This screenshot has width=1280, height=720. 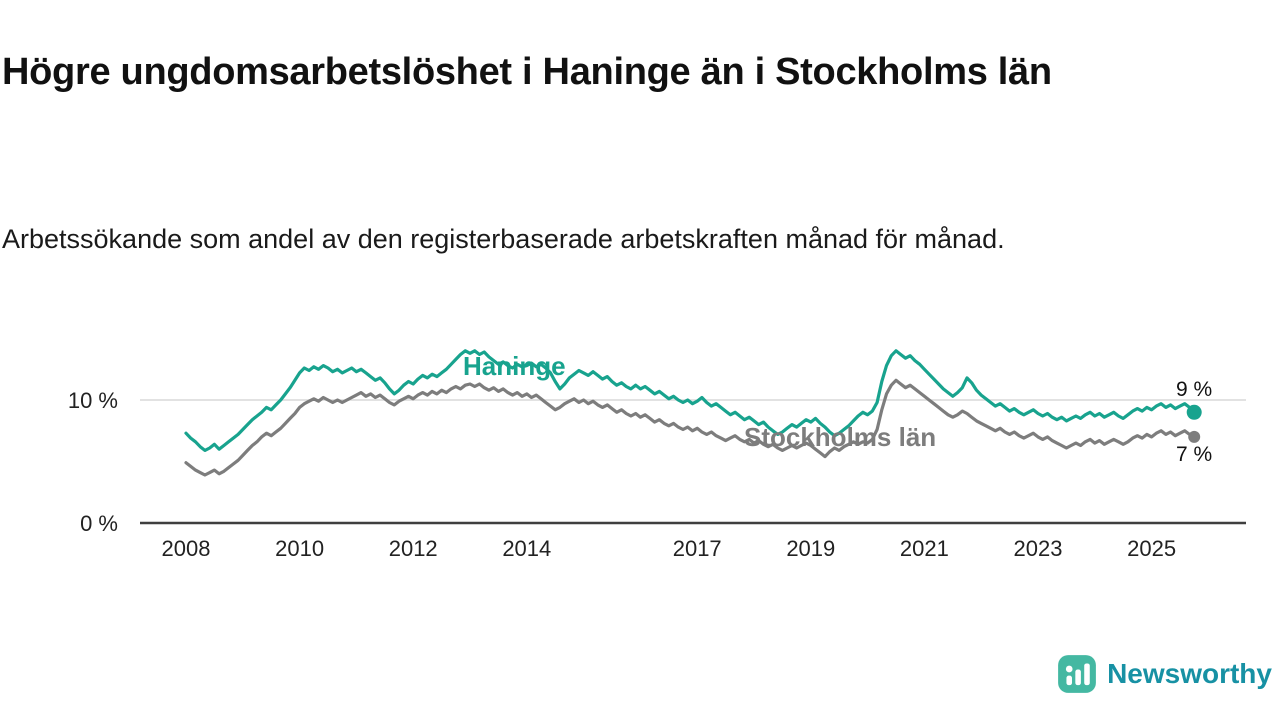 I want to click on svg-text: 2019, so click(x=810, y=548).